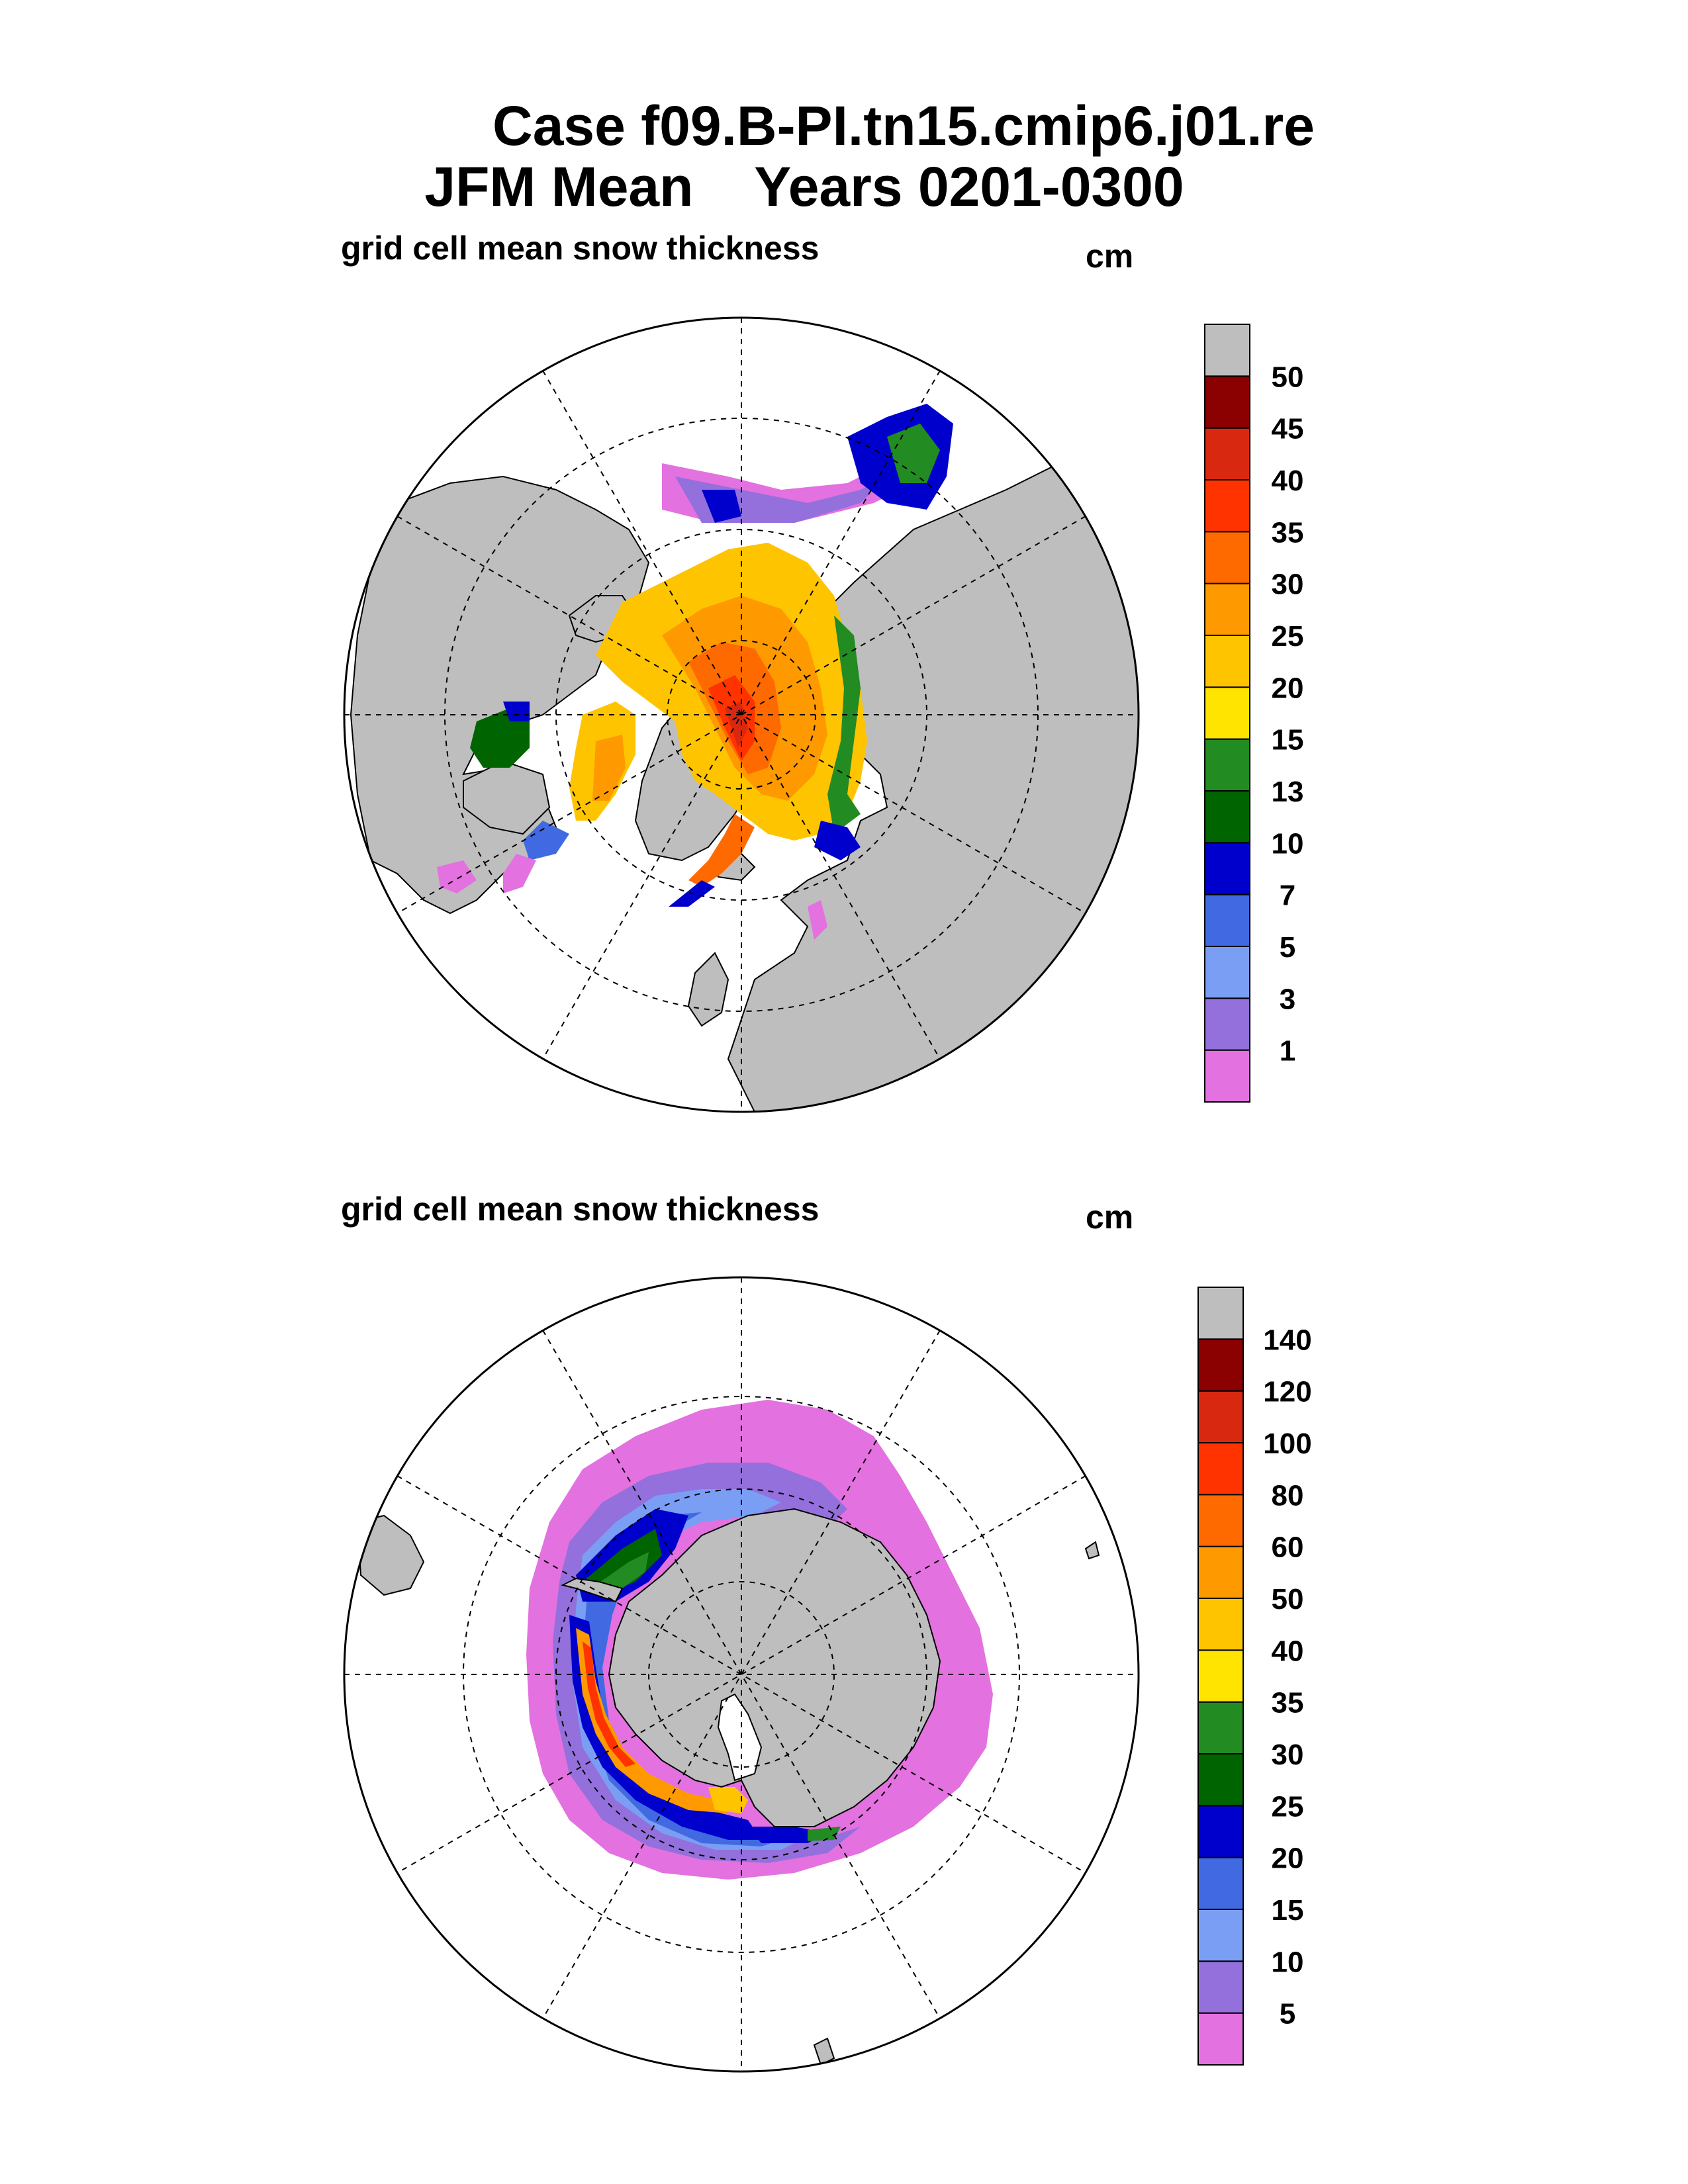 The height and width of the screenshot is (2184, 1688). I want to click on colorbar-tick-label: 80, so click(1288, 1496).